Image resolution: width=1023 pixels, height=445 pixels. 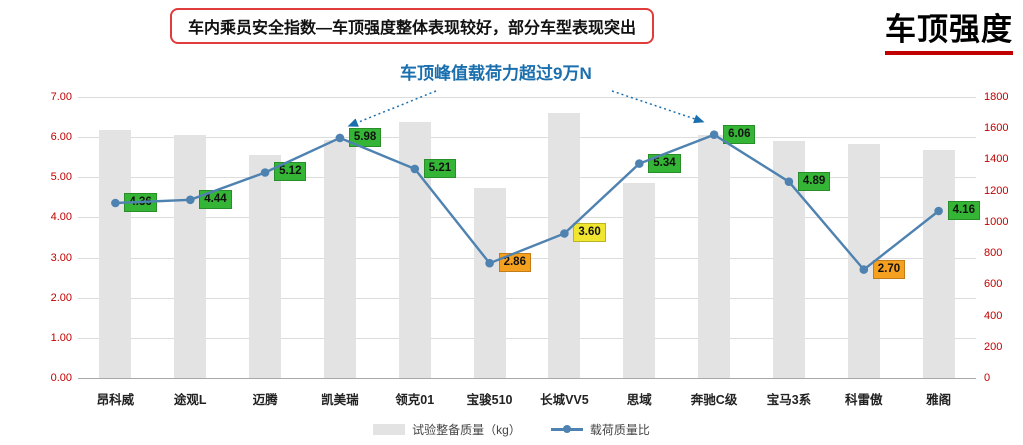 What do you see at coordinates (365, 137) in the screenshot?
I see `data-label: 5.98` at bounding box center [365, 137].